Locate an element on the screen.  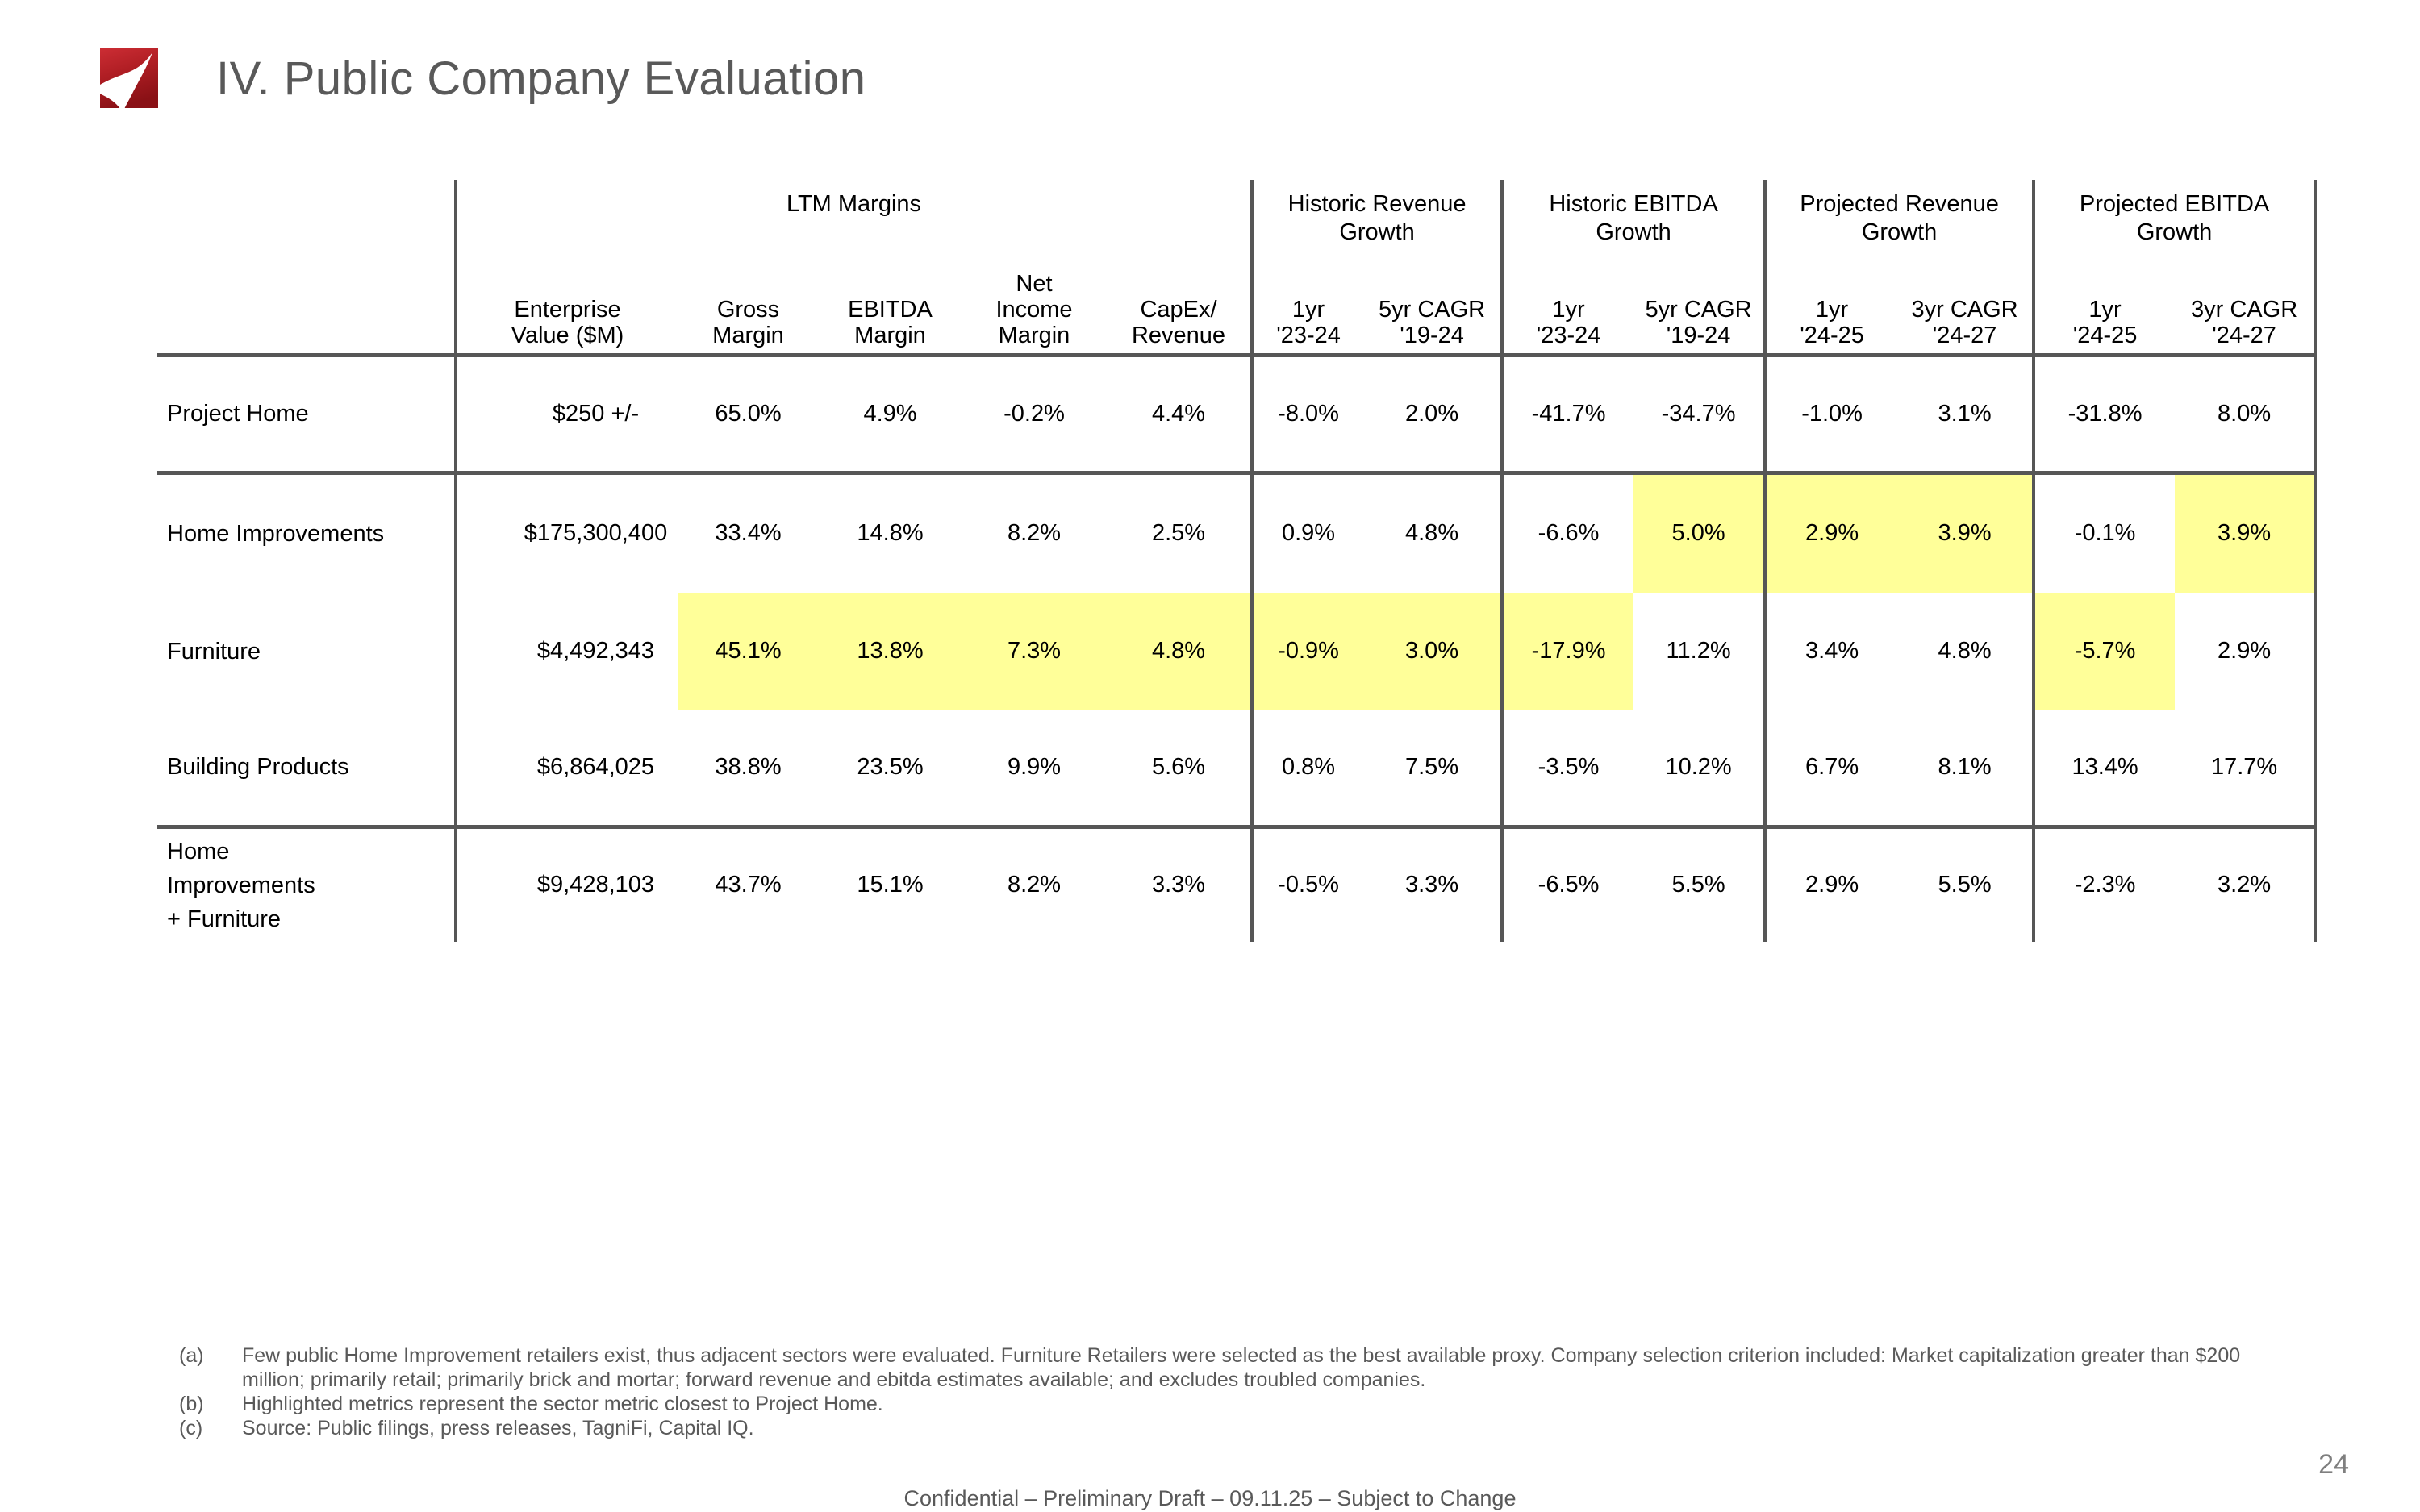
metric-cell: 38.8% is located at coordinates (749, 769).